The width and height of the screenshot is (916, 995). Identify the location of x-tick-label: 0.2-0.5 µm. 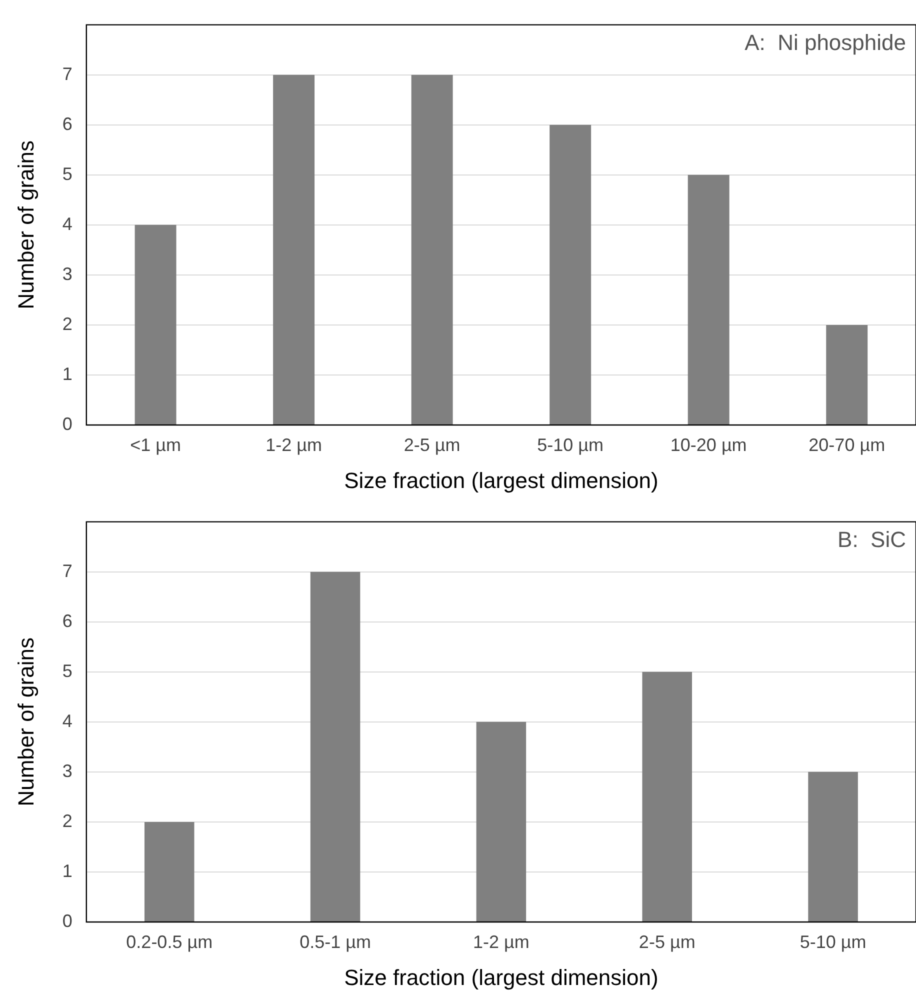
(169, 942).